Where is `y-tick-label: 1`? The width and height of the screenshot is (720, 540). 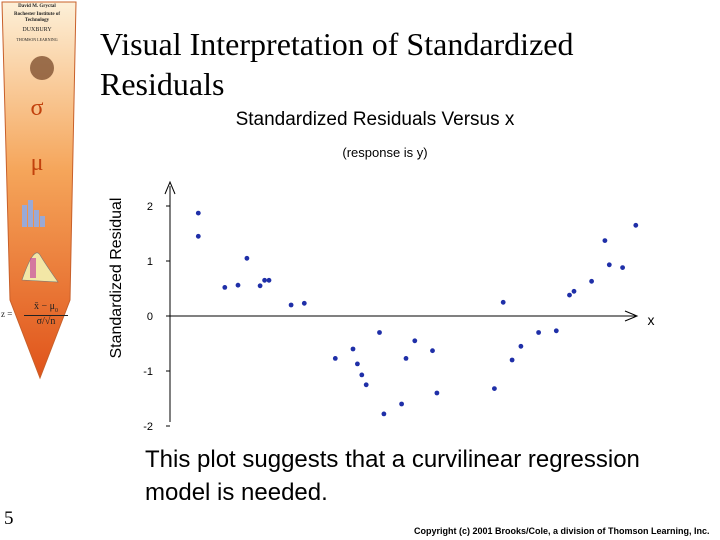 y-tick-label: 1 is located at coordinates (150, 262).